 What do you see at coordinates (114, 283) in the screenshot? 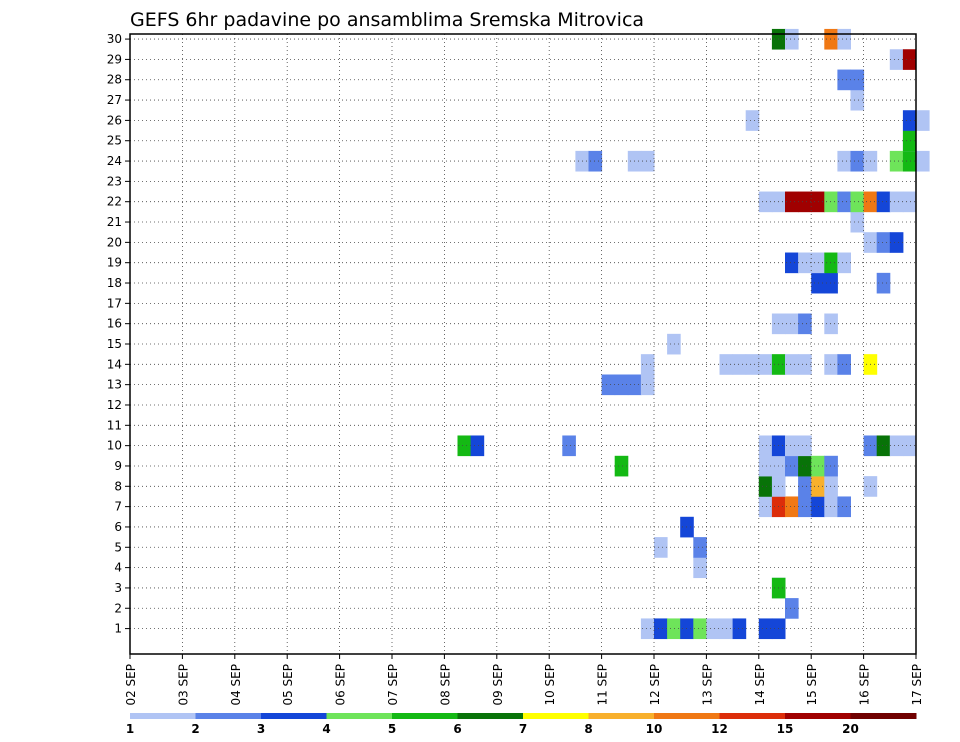
I see `y-tick-label: 18` at bounding box center [114, 283].